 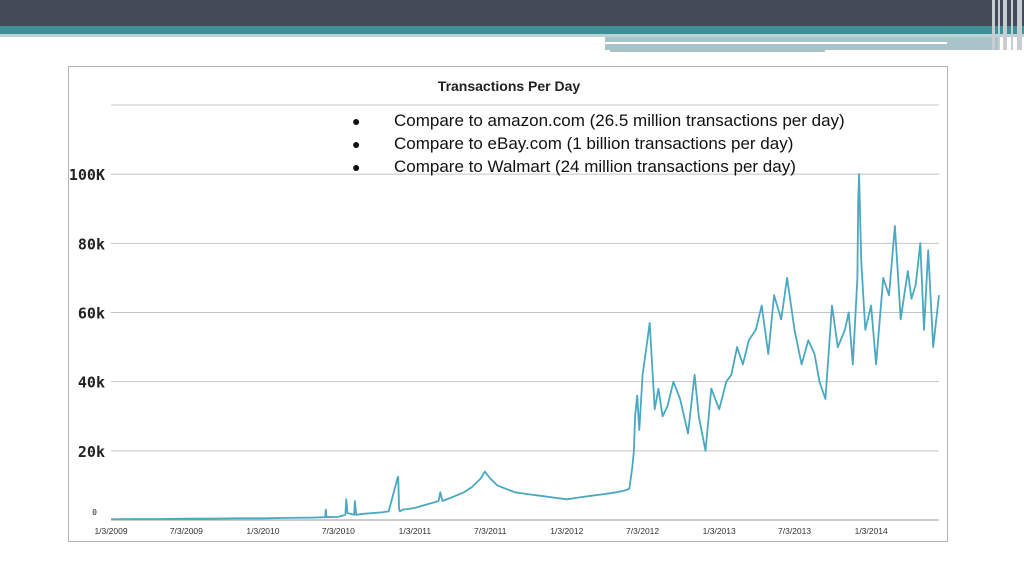 What do you see at coordinates (110, 531) in the screenshot?
I see `x-tick-label: 1/3/2009` at bounding box center [110, 531].